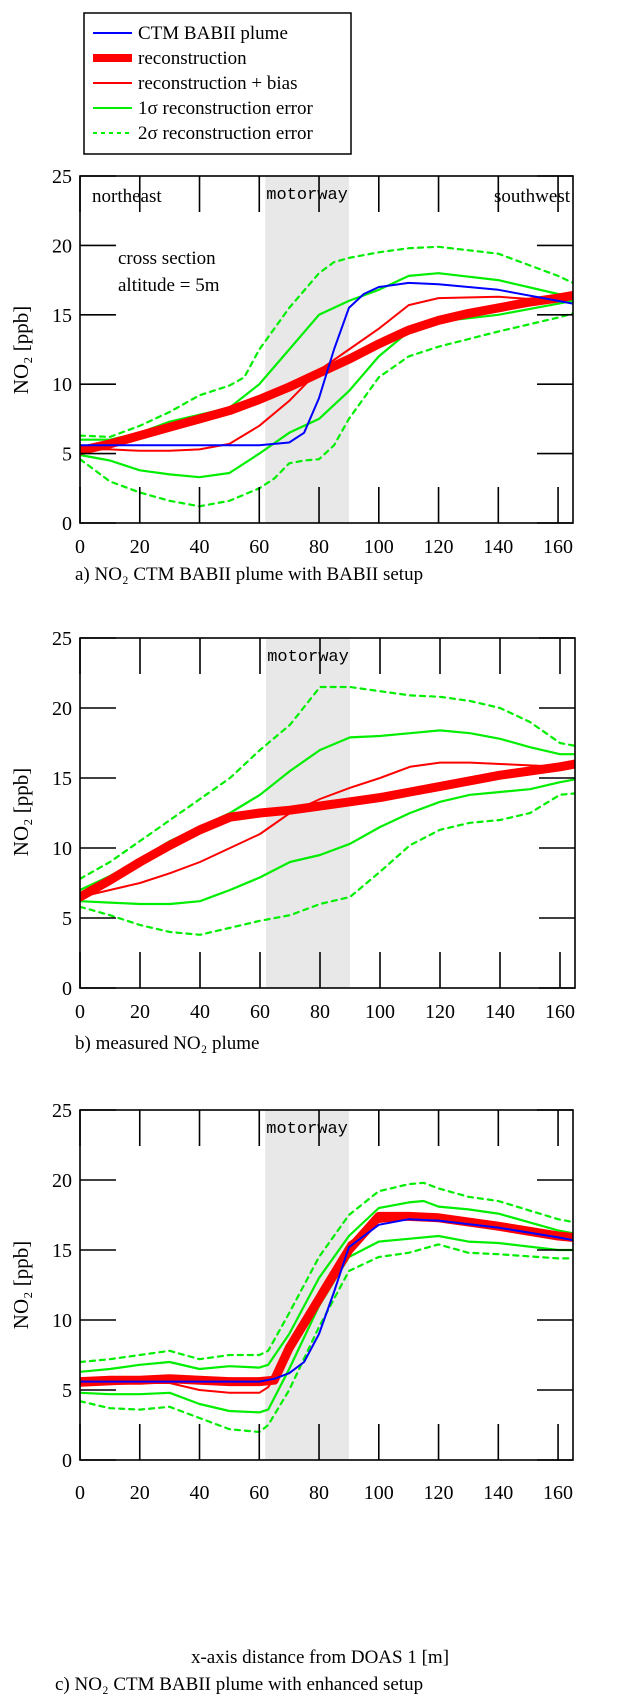 This screenshot has height=1699, width=628. I want to click on legend-label-ctm: CTM BABII plume, so click(213, 33).